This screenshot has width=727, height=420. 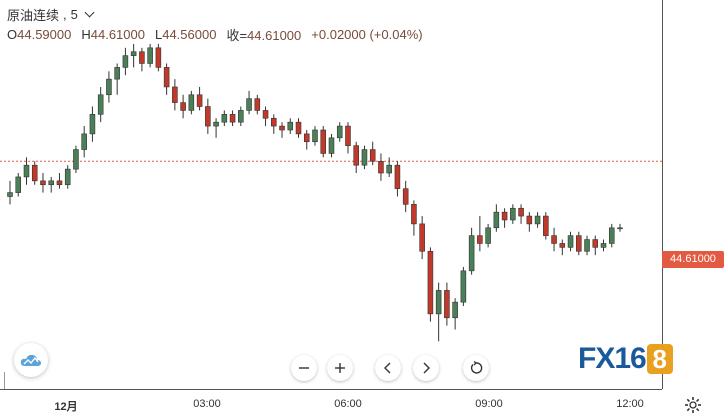 What do you see at coordinates (2, 380) in the screenshot?
I see `scroll-edge` at bounding box center [2, 380].